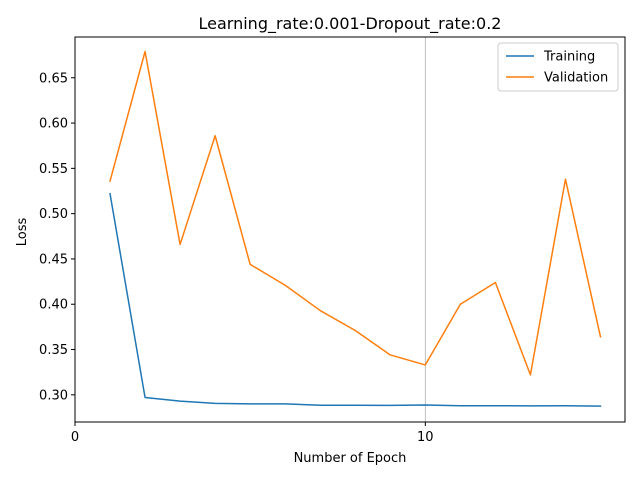  I want to click on legend-box, so click(558, 67).